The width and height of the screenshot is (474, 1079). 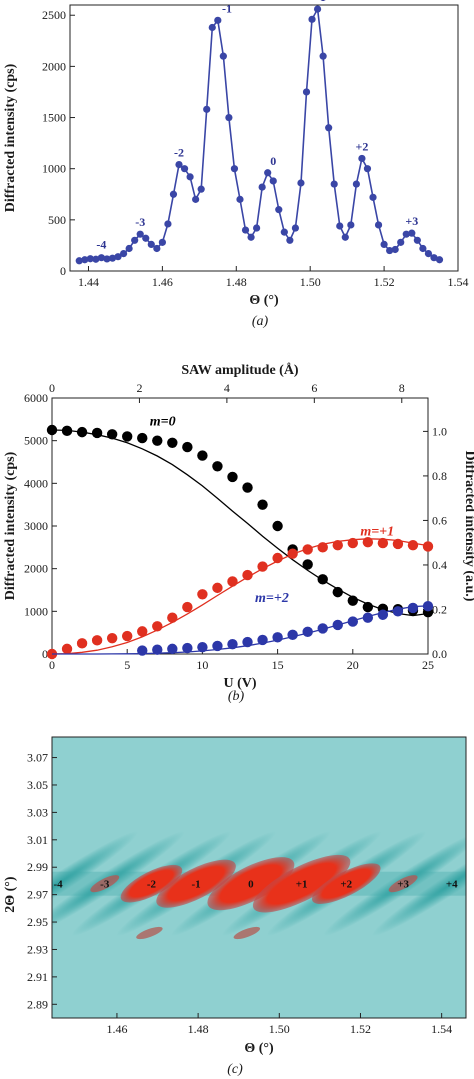 What do you see at coordinates (36, 441) in the screenshot?
I see `panel-b-ytick-label: 5000` at bounding box center [36, 441].